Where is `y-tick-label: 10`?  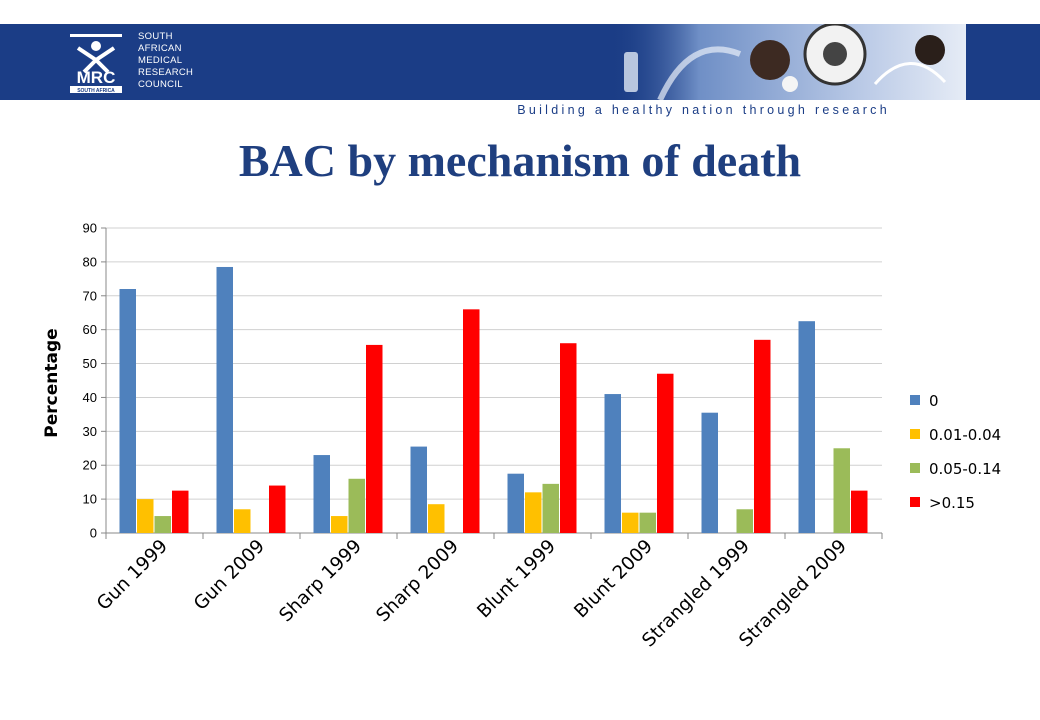
y-tick-label: 10 is located at coordinates (90, 499).